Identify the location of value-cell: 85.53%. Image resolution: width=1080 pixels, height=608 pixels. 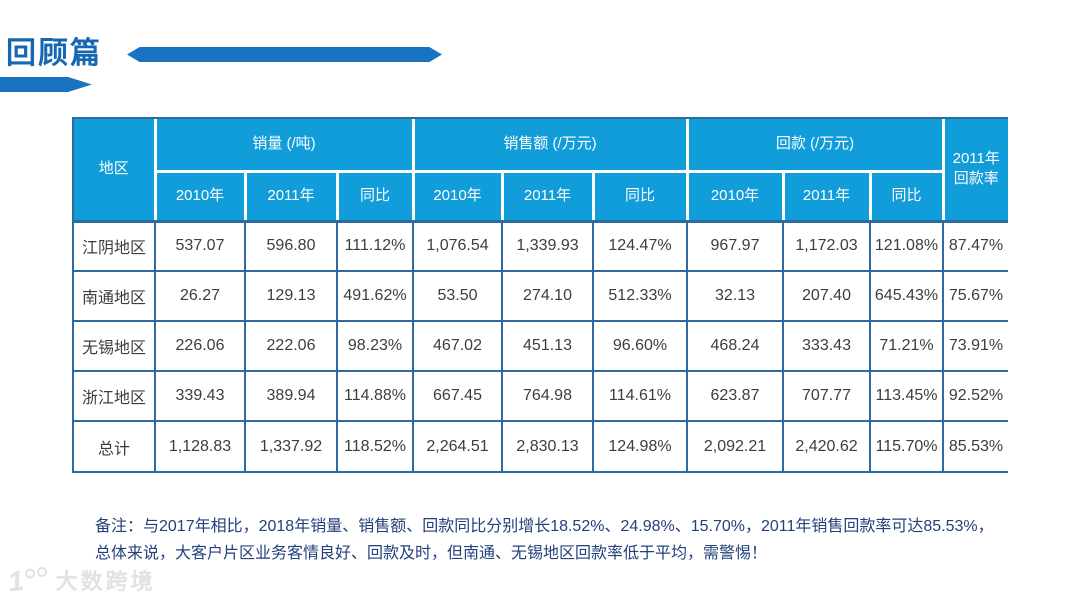
(975, 445).